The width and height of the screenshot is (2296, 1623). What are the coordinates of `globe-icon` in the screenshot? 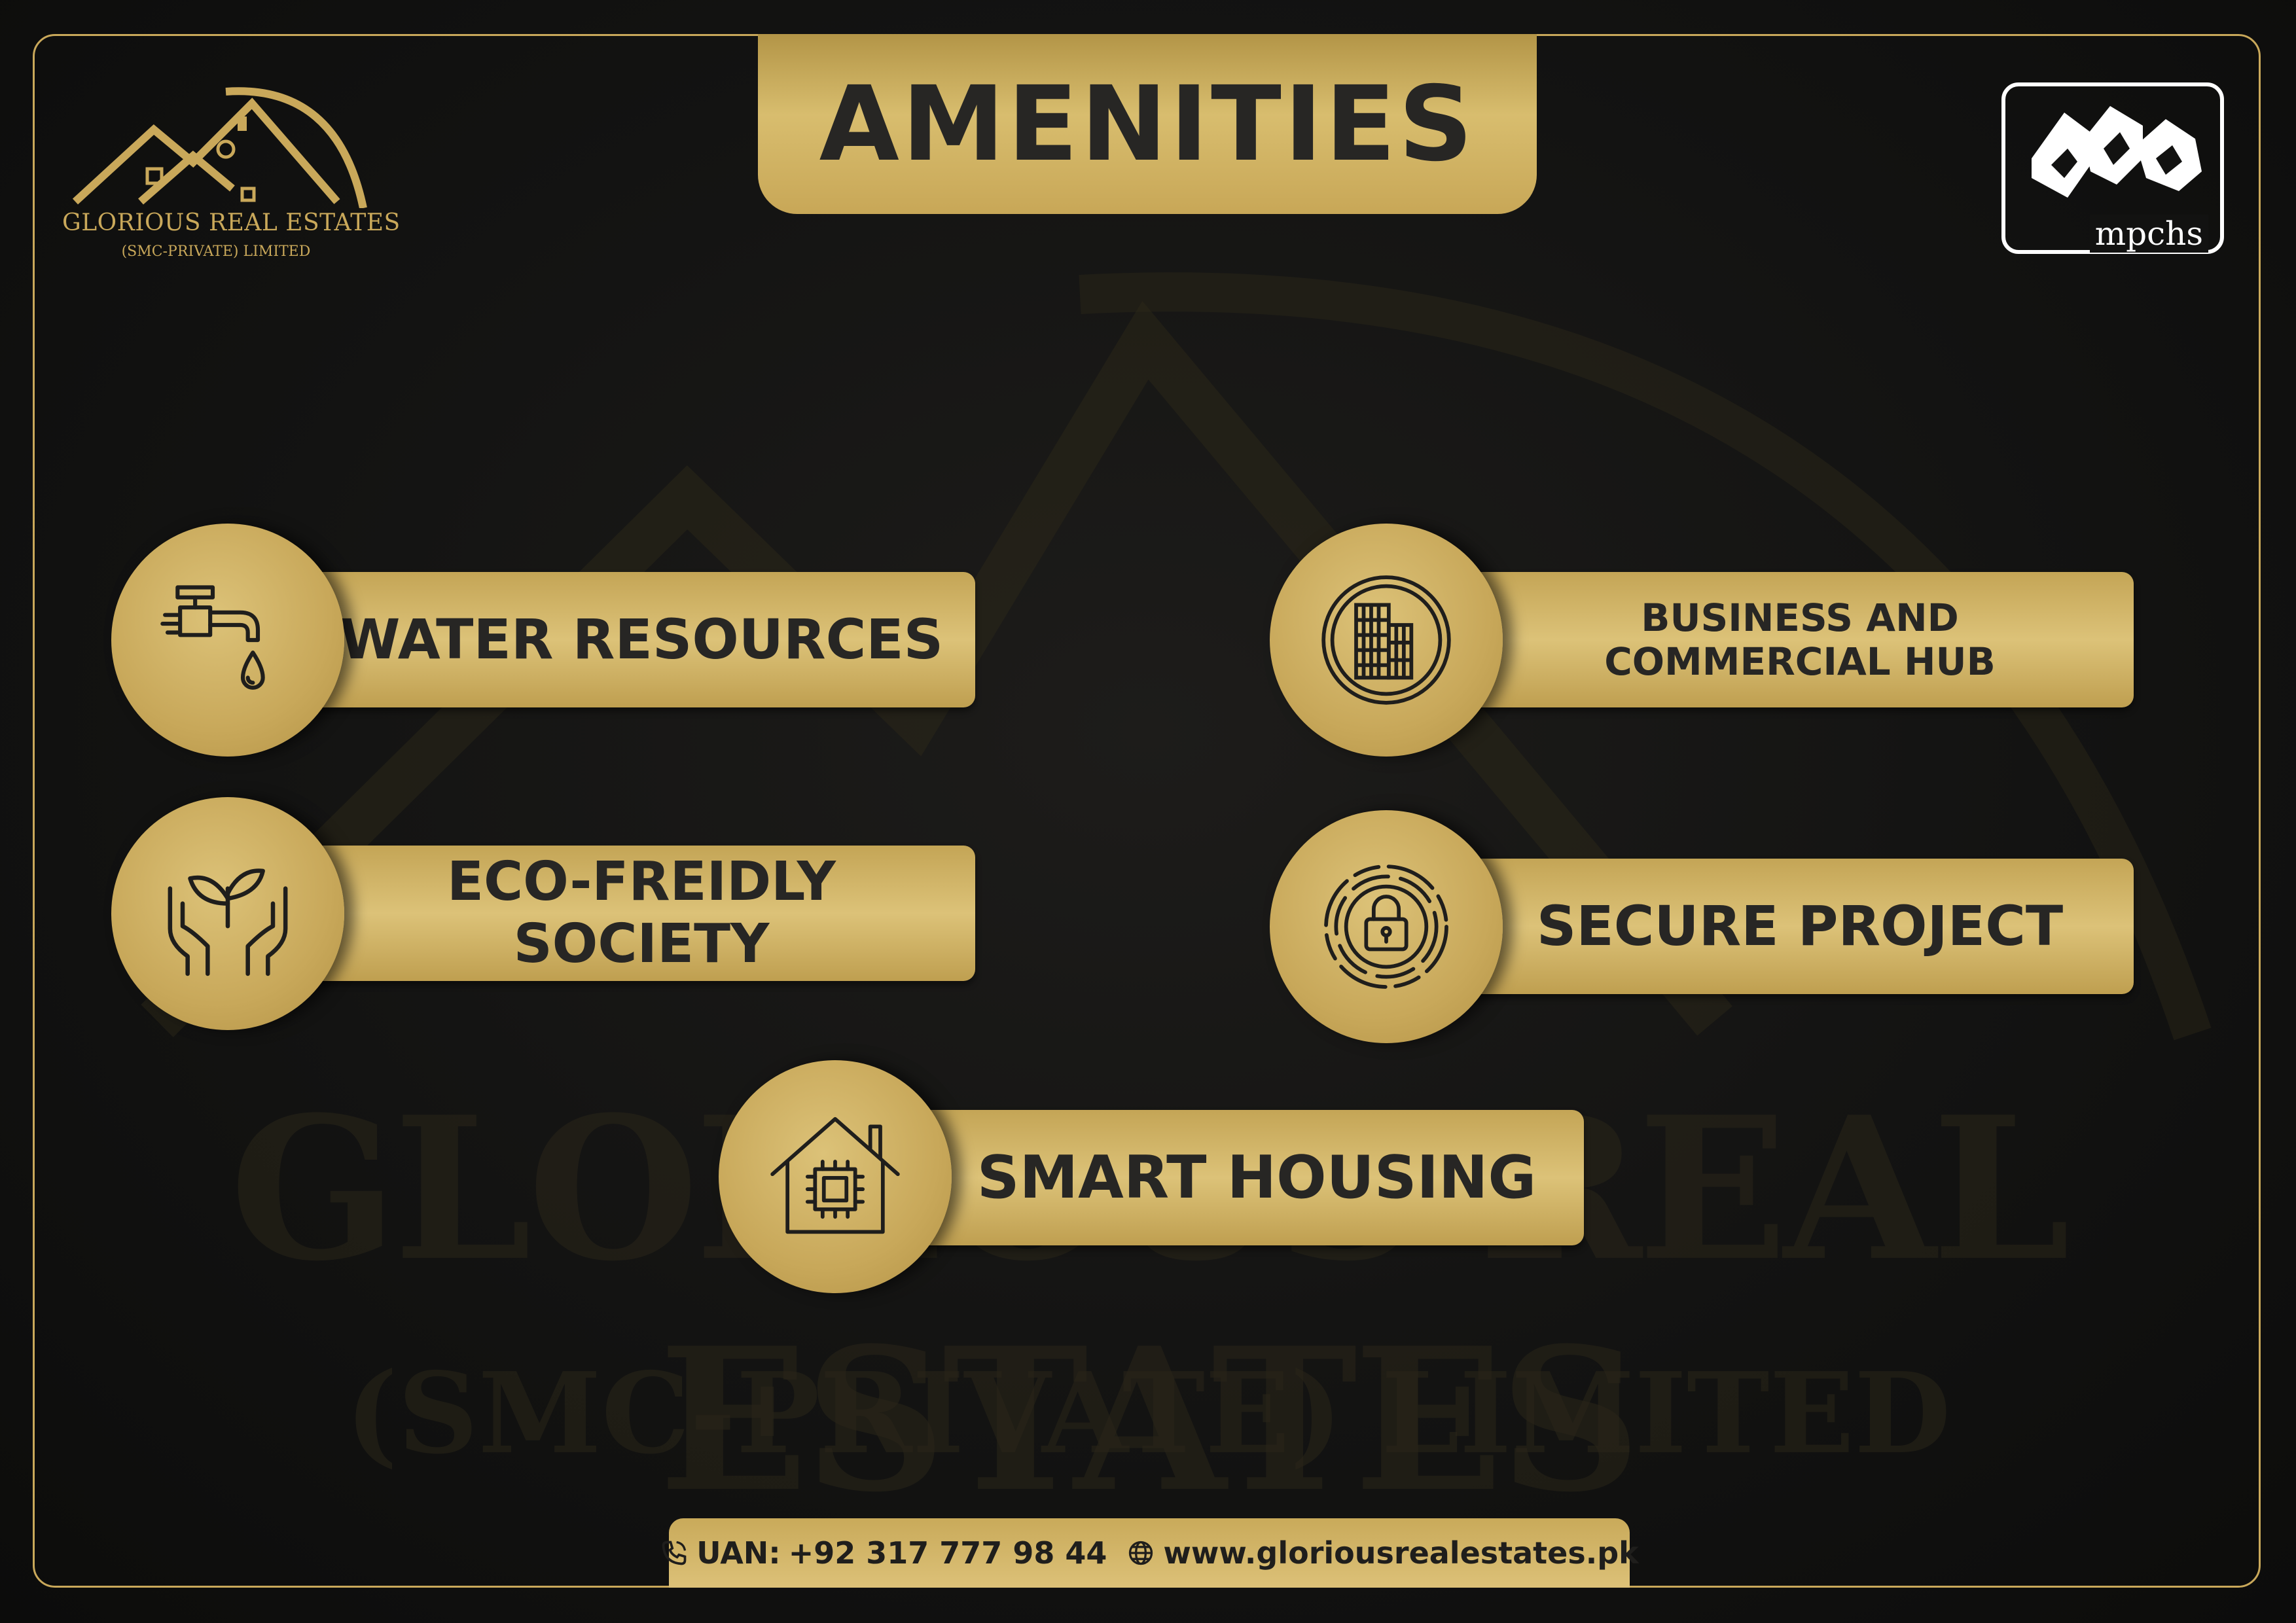 It's located at (1141, 1553).